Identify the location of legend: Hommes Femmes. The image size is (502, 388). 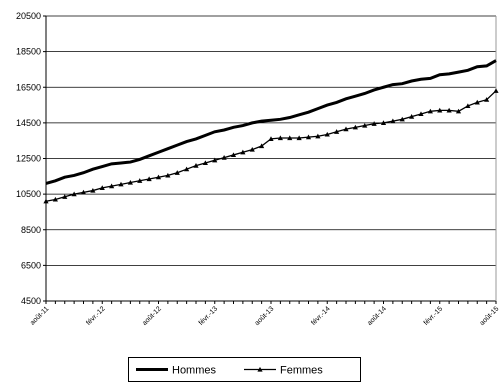
(244, 369).